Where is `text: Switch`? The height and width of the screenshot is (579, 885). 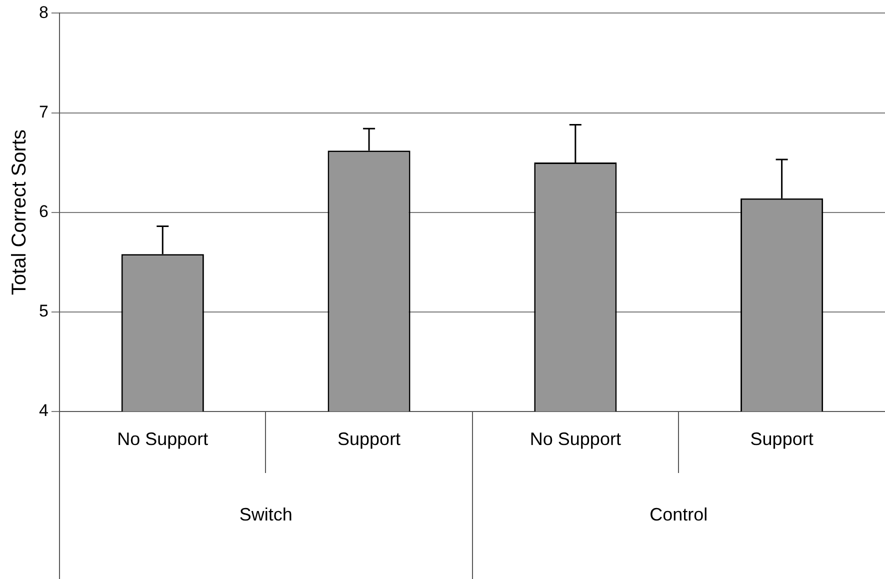
text: Switch is located at coordinates (265, 514).